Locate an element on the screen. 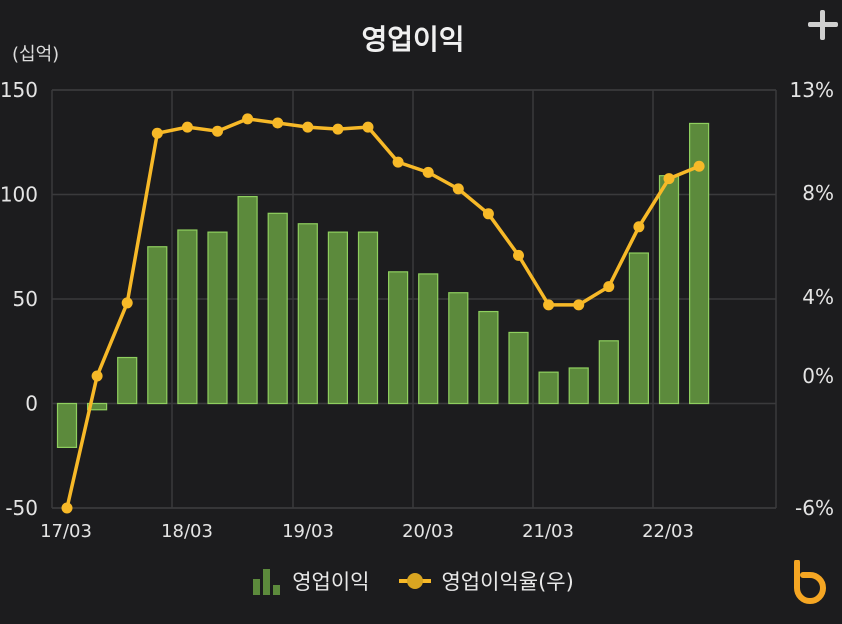 This screenshot has width=842, height=624. left-axis: -50 0 50 100 150 is located at coordinates (19, 299).